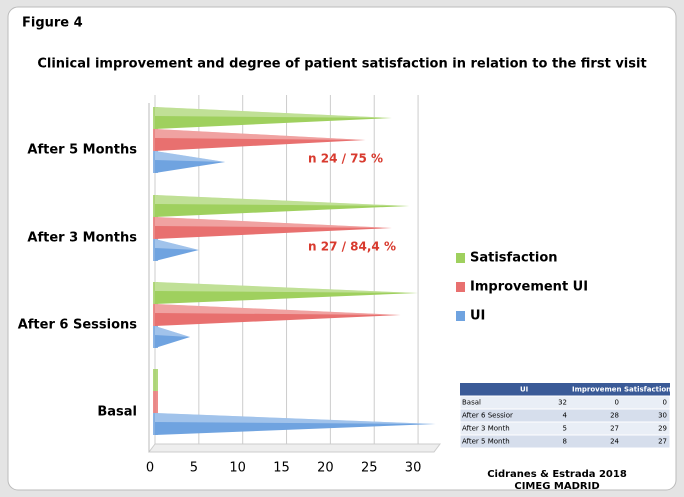  What do you see at coordinates (614, 442) in the screenshot?
I see `table-cell: 24` at bounding box center [614, 442].